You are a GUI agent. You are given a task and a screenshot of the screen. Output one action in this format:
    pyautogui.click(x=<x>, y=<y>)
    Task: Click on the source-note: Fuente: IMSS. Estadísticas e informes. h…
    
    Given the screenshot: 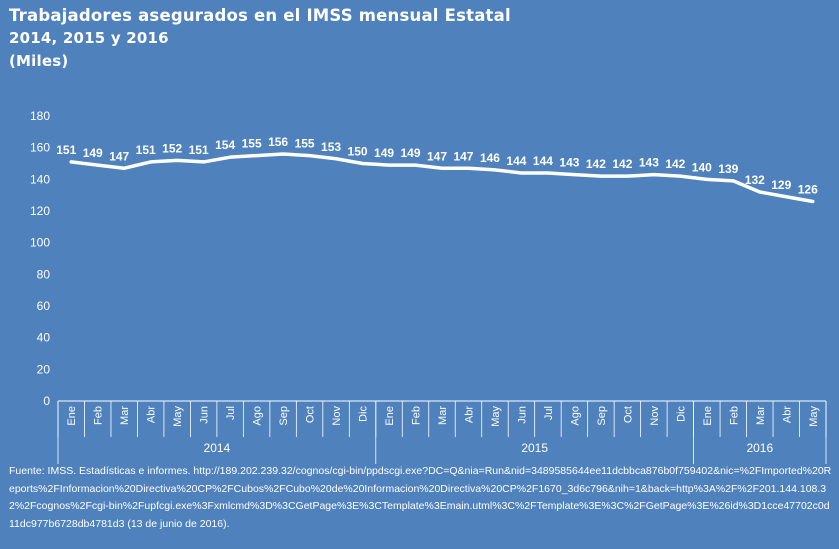 What is the action you would take?
    pyautogui.click(x=420, y=497)
    